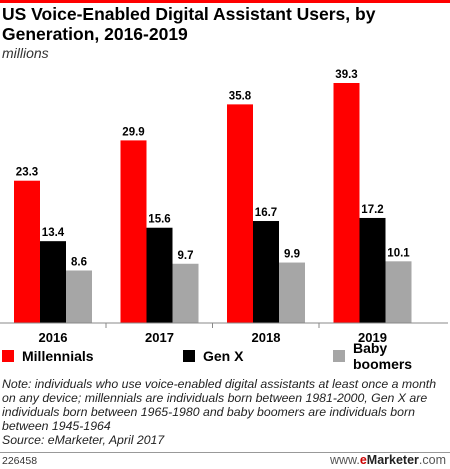 The height and width of the screenshot is (469, 450). I want to click on legend-item-millennials: Millennials, so click(48, 356).